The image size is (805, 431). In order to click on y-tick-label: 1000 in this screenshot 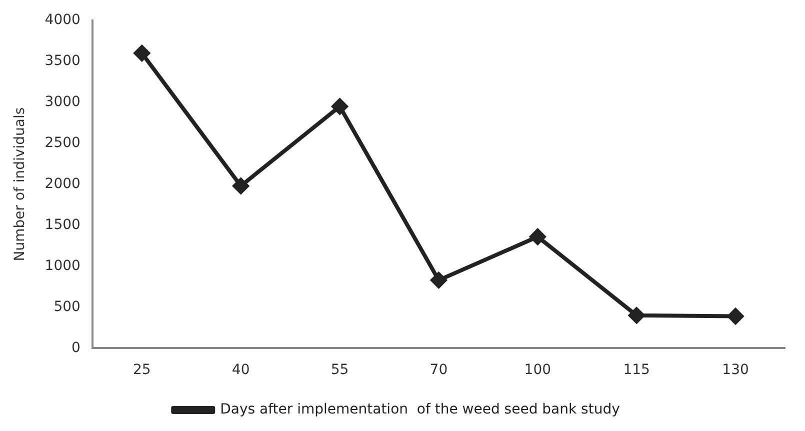, I will do `click(62, 266)`.